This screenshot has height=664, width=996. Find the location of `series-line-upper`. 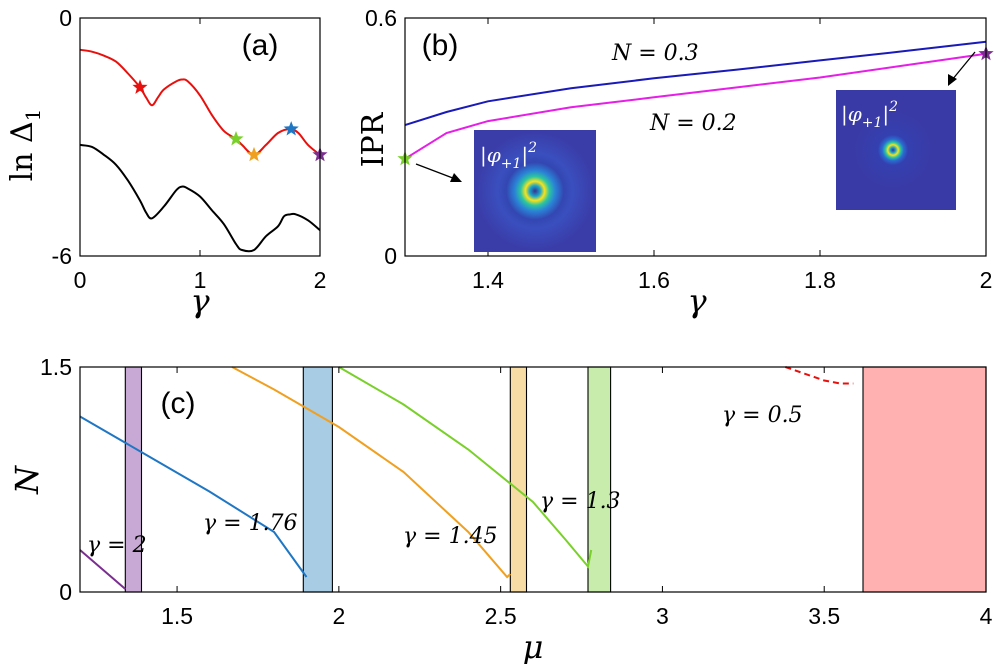

series-line-upper is located at coordinates (200, 102).